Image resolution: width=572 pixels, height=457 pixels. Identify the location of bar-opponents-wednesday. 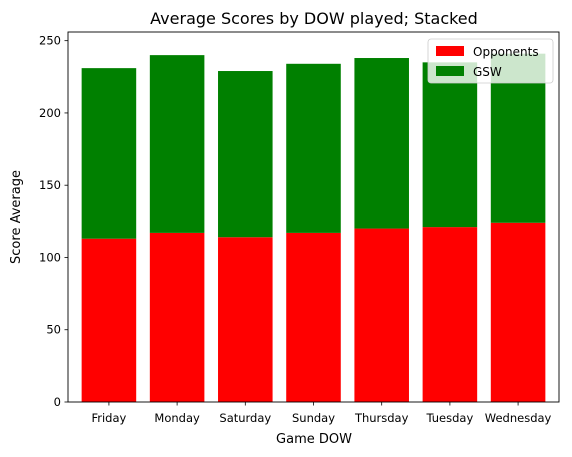
(518, 312).